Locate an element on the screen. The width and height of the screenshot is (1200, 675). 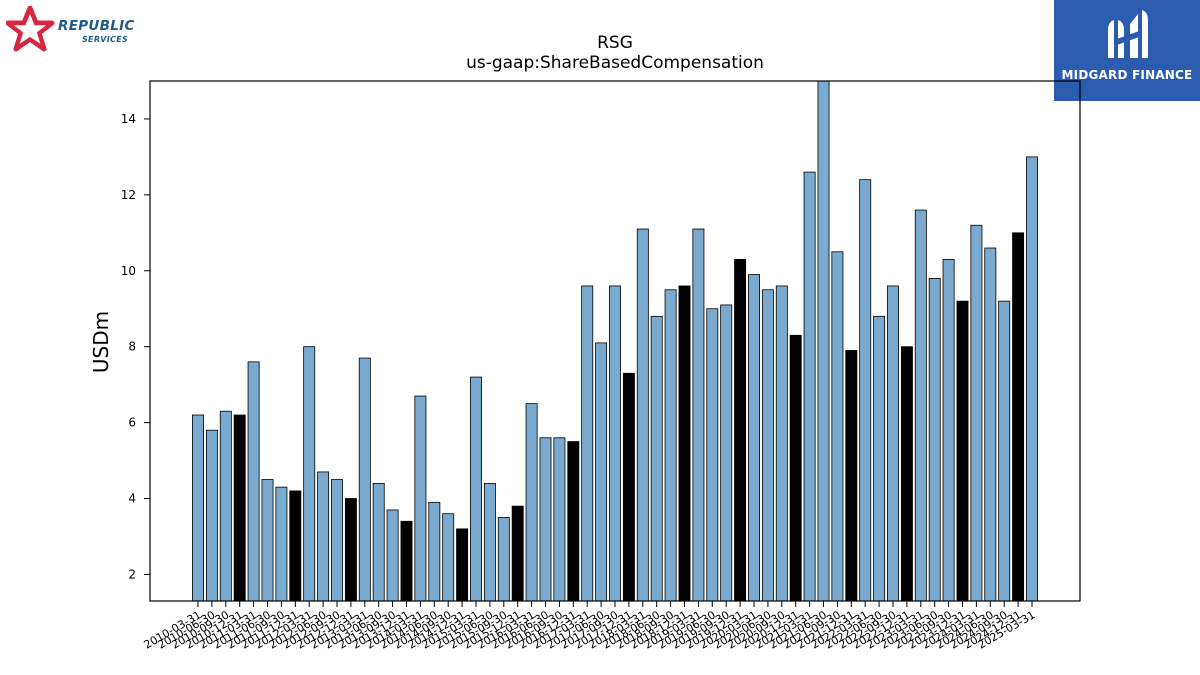
y-axis-label: USDm is located at coordinates (101, 342).